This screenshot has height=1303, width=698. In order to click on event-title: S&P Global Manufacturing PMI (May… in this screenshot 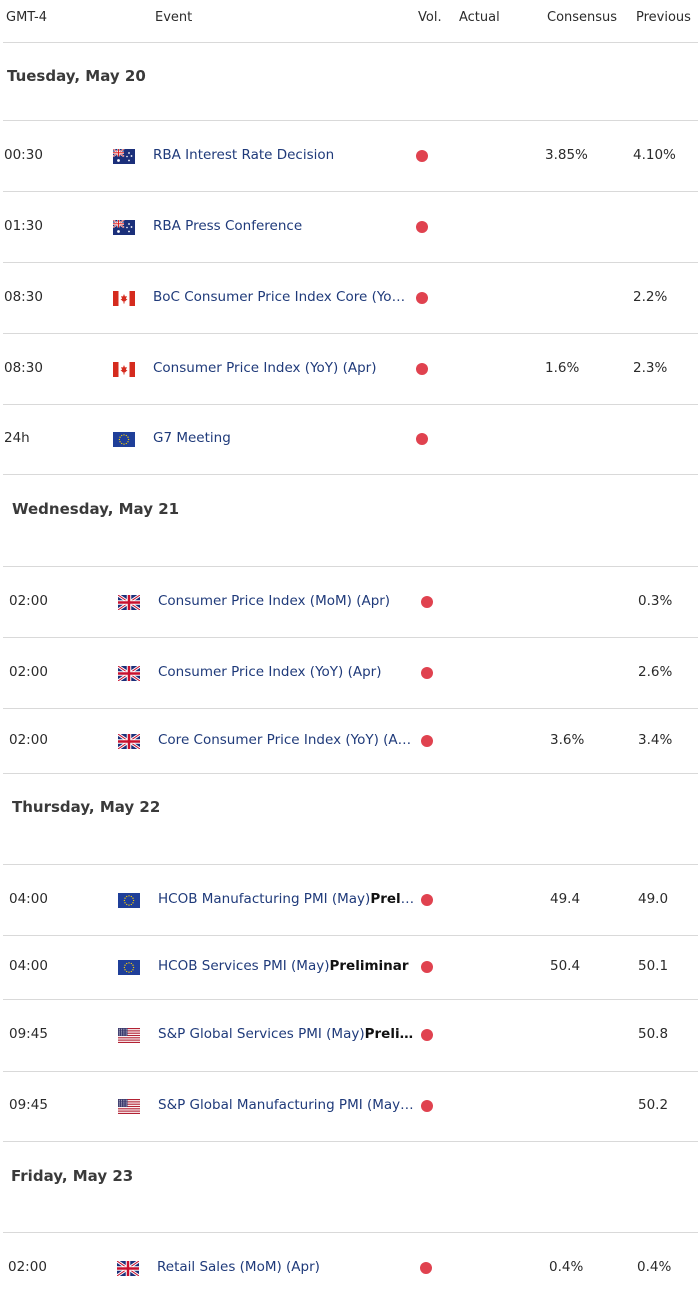, I will do `click(286, 1105)`.